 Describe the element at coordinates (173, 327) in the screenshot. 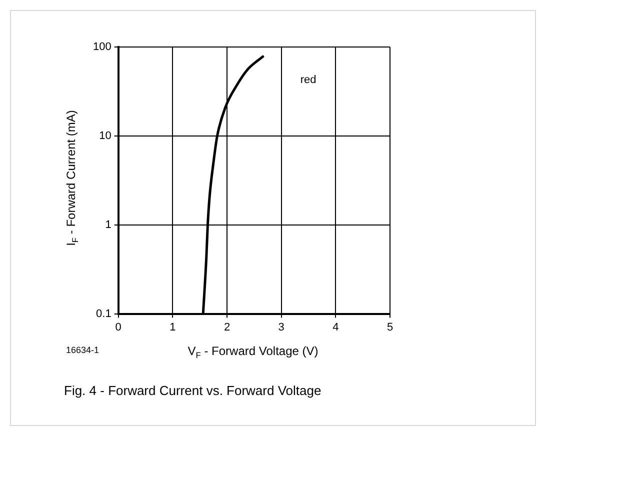

I see `x-tick-label: 1` at that location.